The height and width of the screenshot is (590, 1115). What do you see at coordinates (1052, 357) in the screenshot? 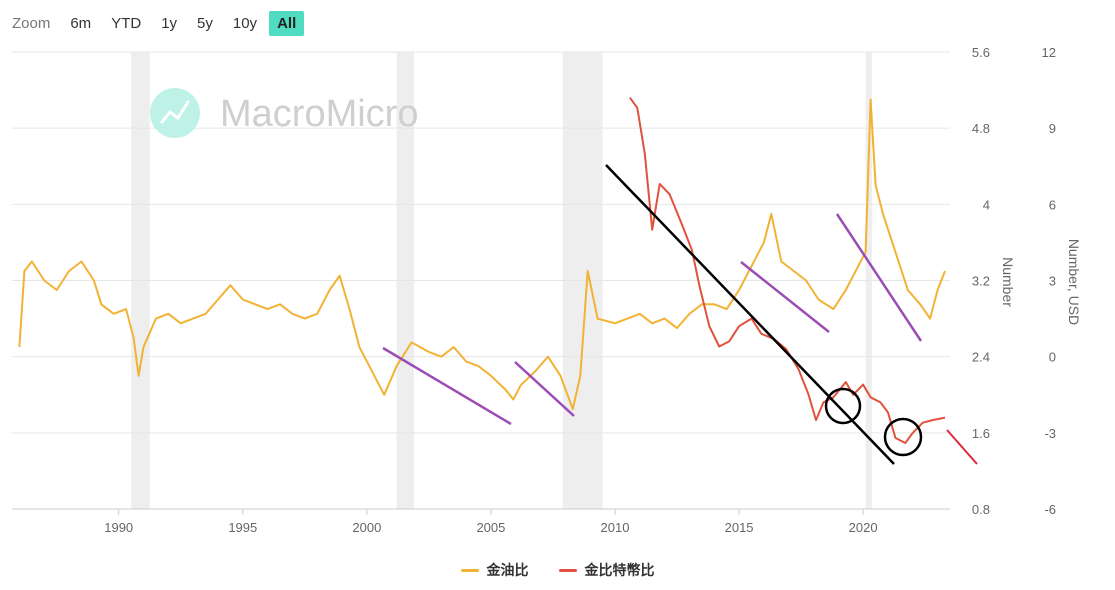
I see `right-axis-tick-label: 0` at bounding box center [1052, 357].